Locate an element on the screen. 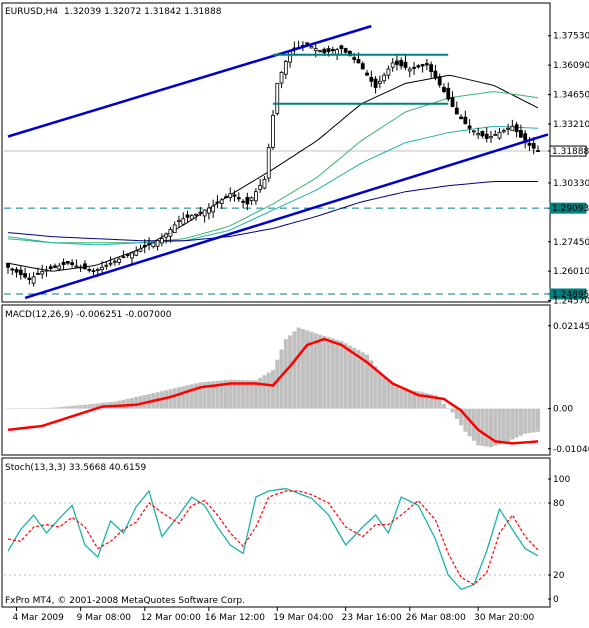 Image resolution: width=589 pixels, height=628 pixels. price-tick-label: 1.29093 is located at coordinates (570, 209).